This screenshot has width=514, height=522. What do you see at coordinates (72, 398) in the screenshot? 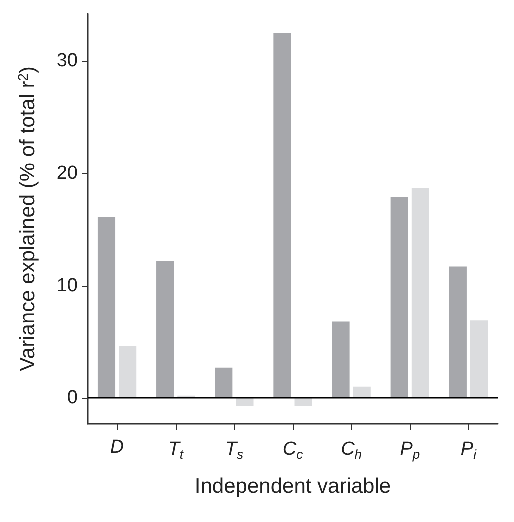
I see `y-tick-label: 0` at bounding box center [72, 398].